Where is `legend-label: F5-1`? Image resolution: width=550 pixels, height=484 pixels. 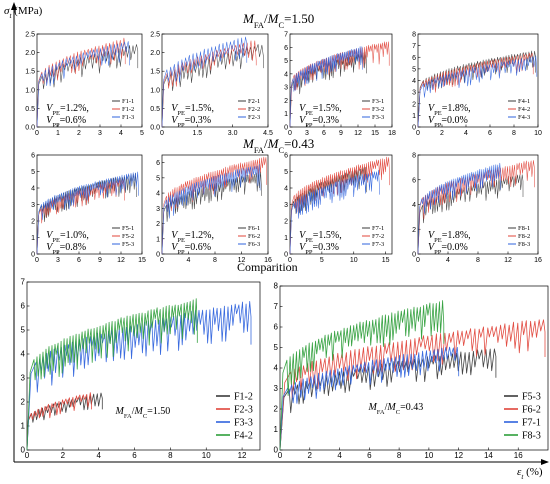
legend-label: F5-1 is located at coordinates (128, 228).